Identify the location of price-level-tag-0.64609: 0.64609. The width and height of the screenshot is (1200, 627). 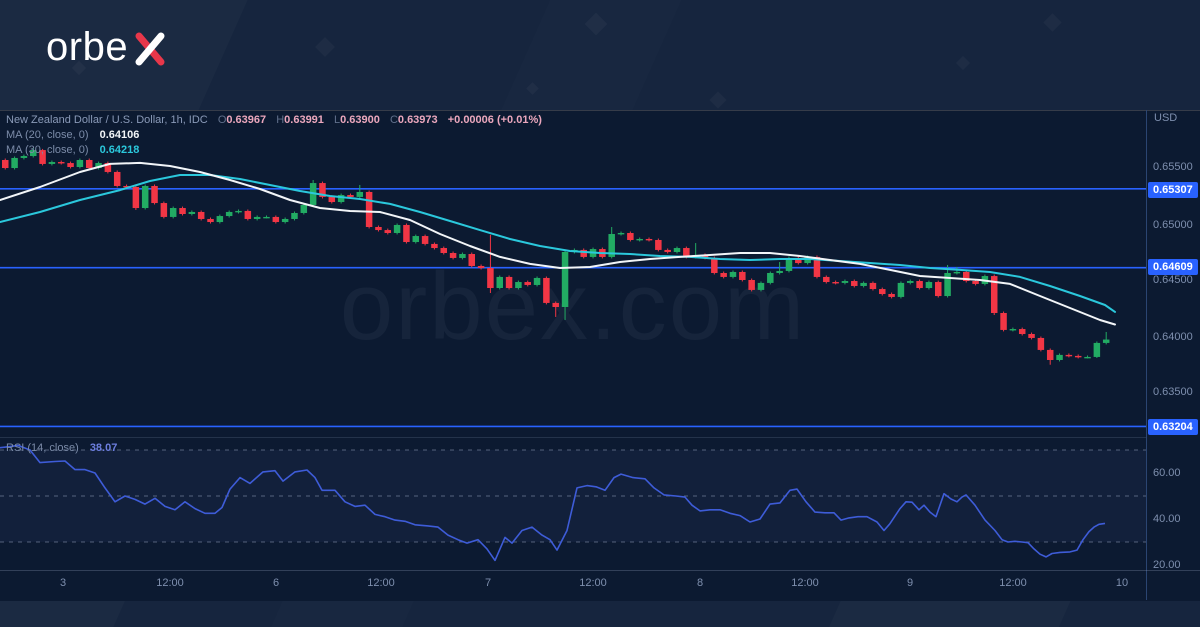
(1173, 267).